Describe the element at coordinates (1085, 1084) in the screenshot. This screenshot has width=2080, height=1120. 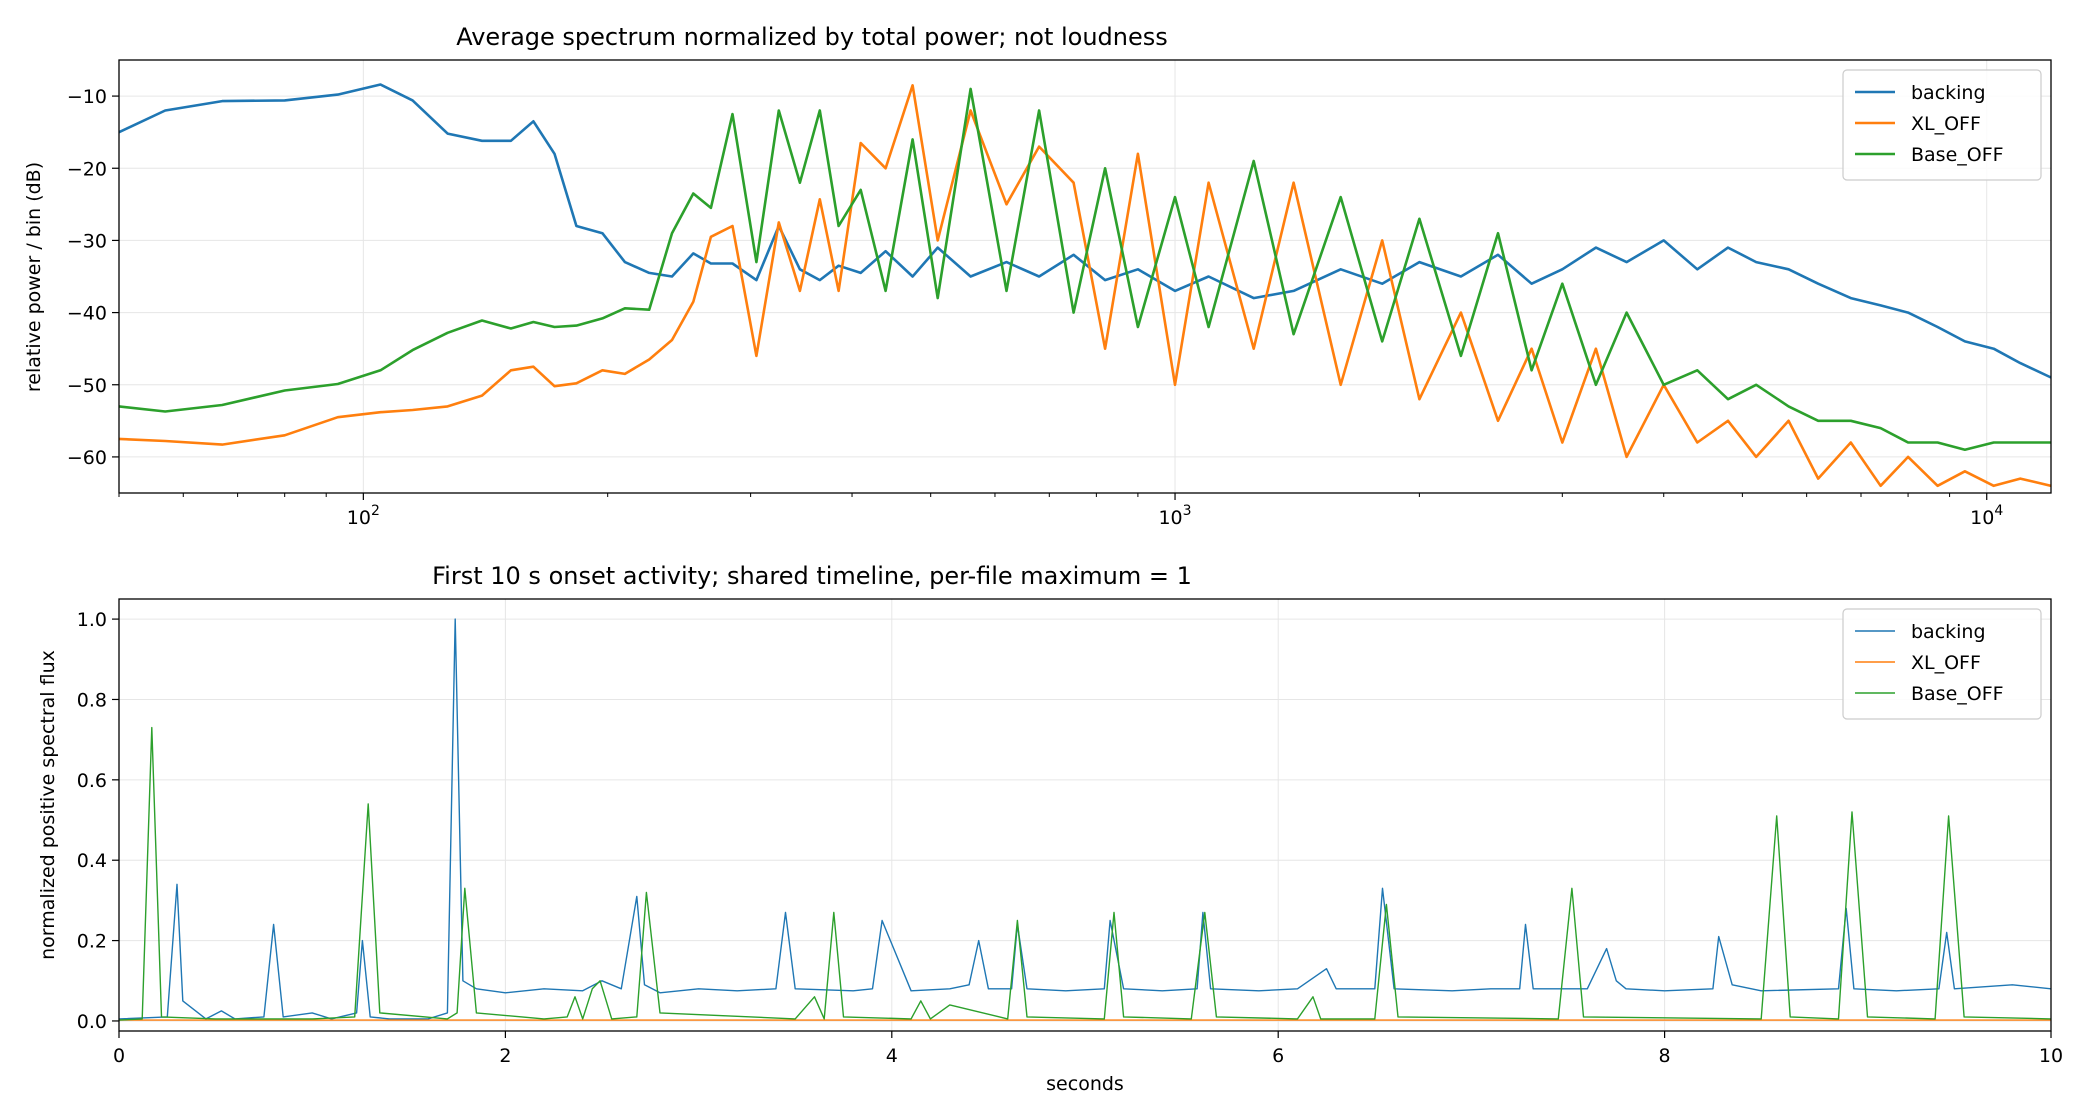
I see `onset-x-axis-label: seconds` at that location.